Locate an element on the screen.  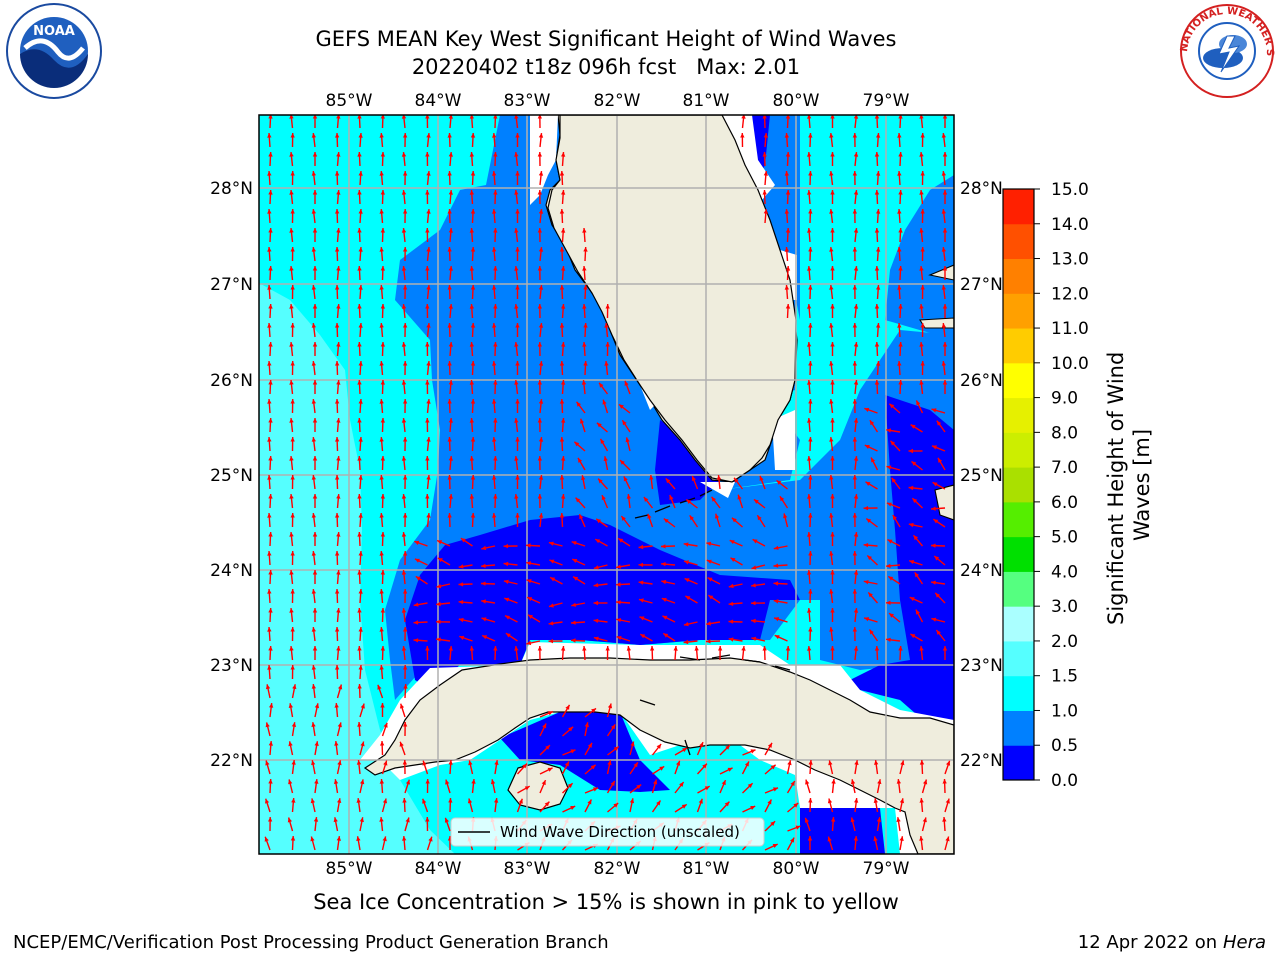
map-legend: Wind Wave Direction (unscaled) is located at coordinates (607, 832).